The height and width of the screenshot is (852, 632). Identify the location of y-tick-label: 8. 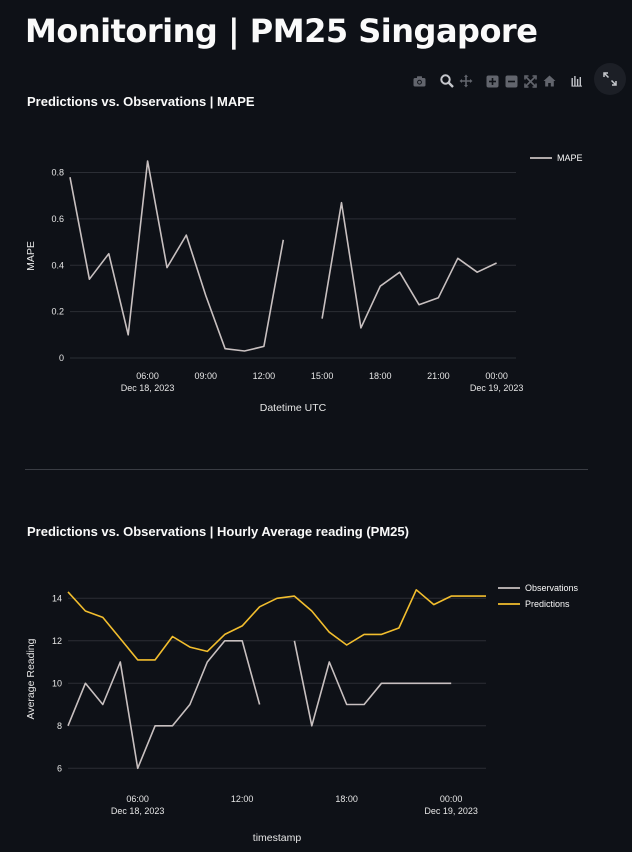
(59, 726).